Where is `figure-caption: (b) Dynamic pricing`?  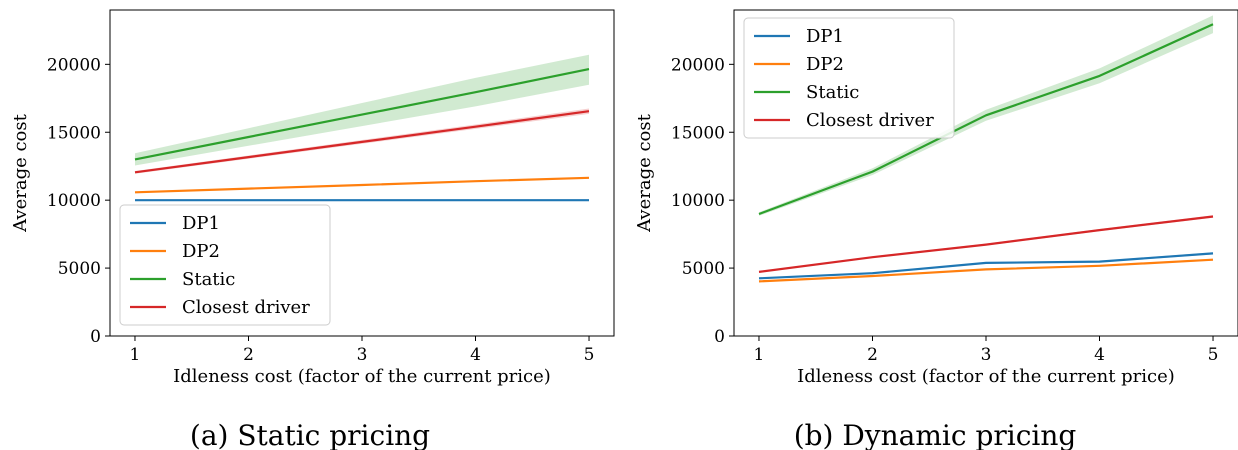 figure-caption: (b) Dynamic pricing is located at coordinates (935, 434).